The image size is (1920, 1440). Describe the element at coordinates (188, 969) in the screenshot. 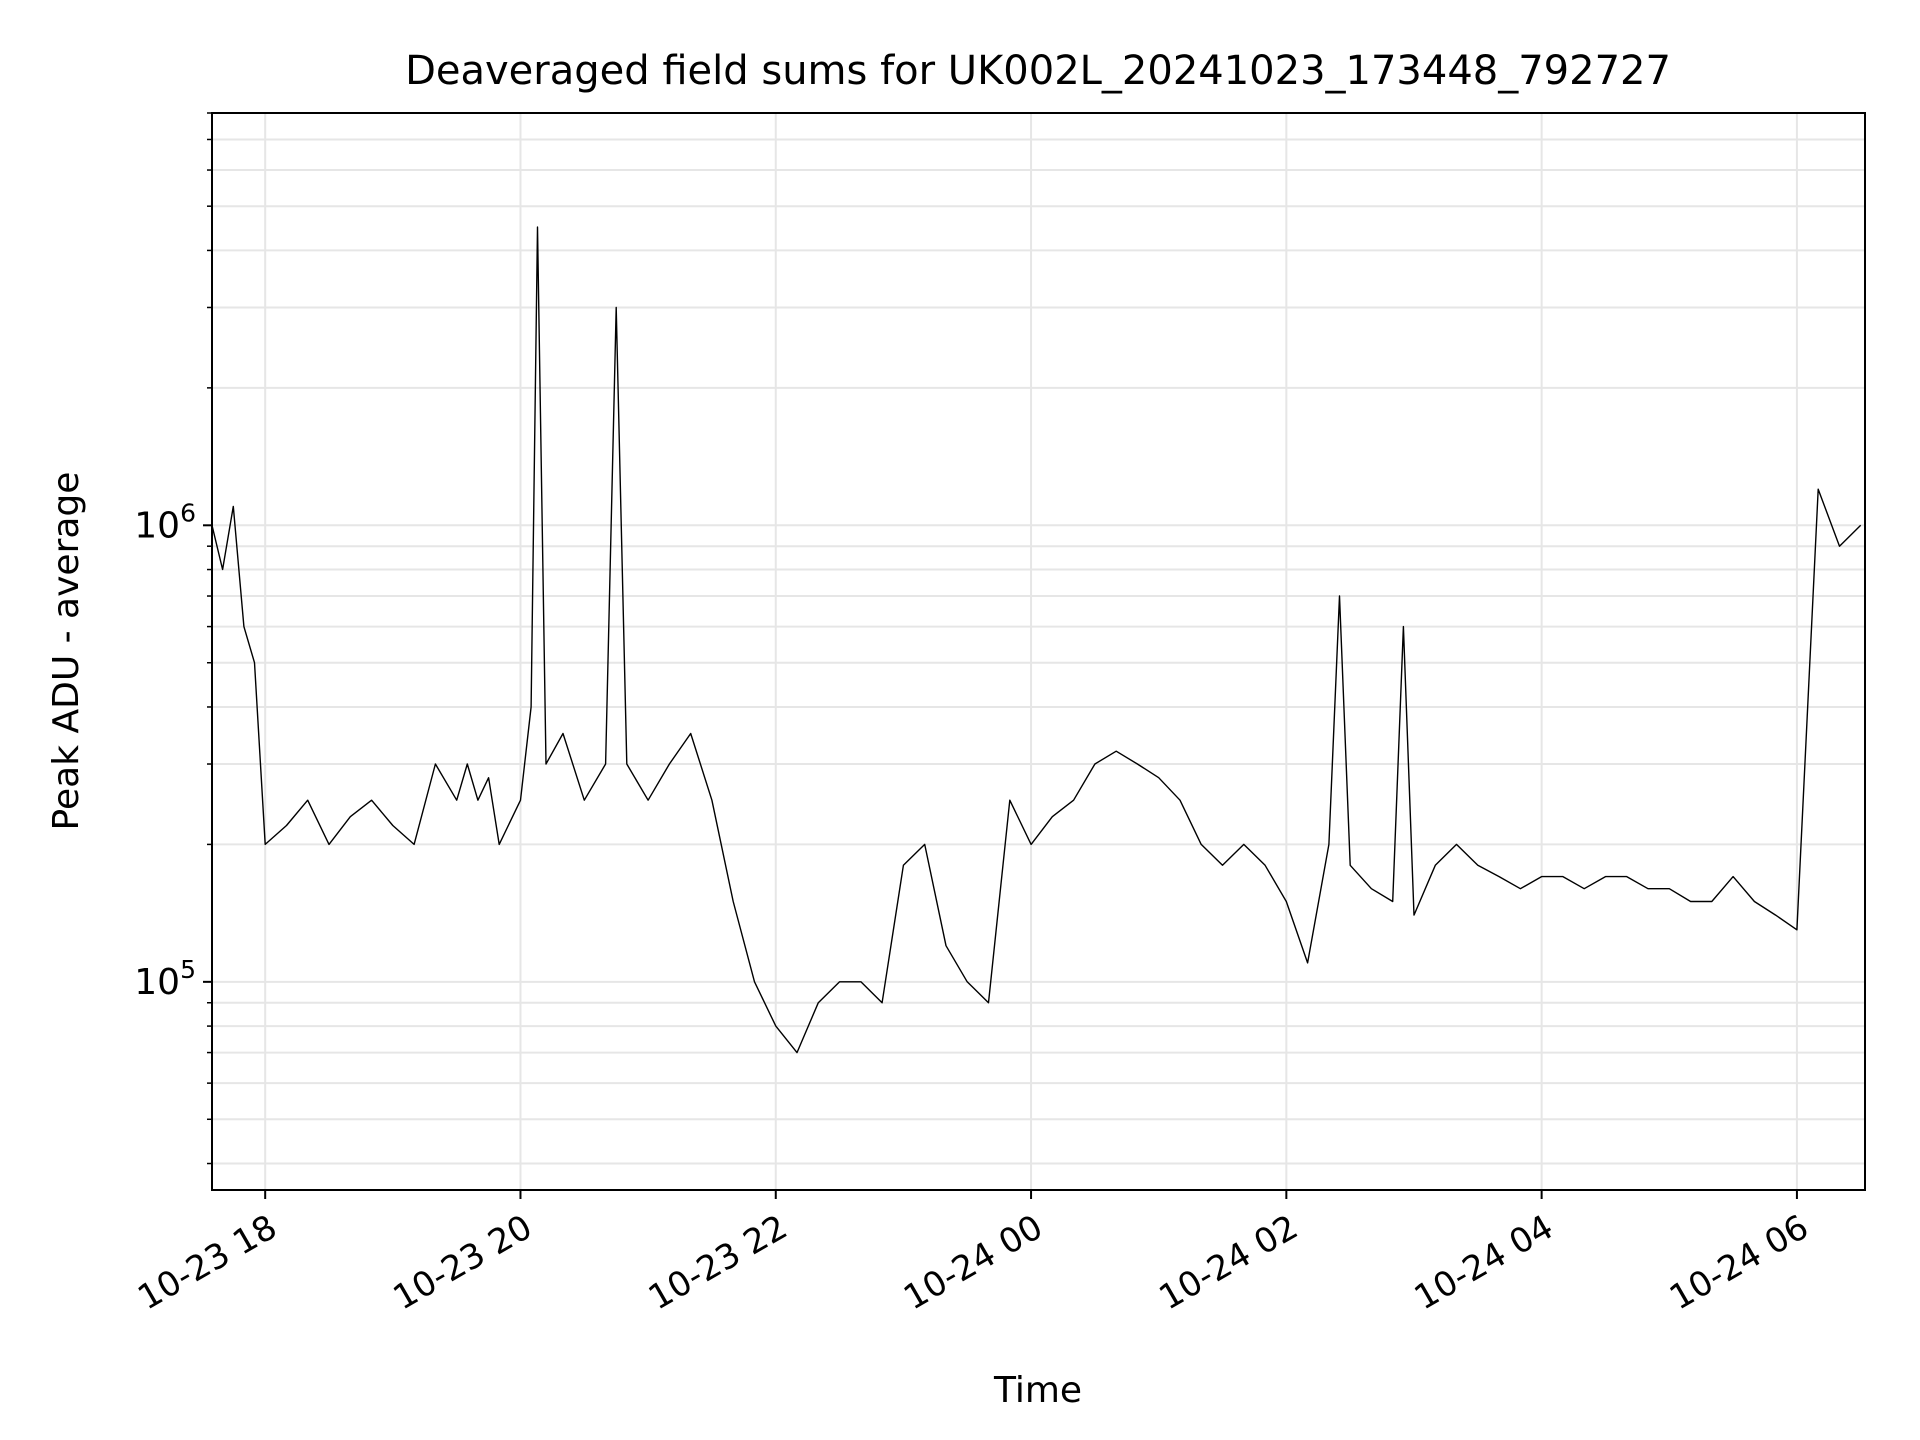

I see `y-tick-label-exponent: 5` at that location.